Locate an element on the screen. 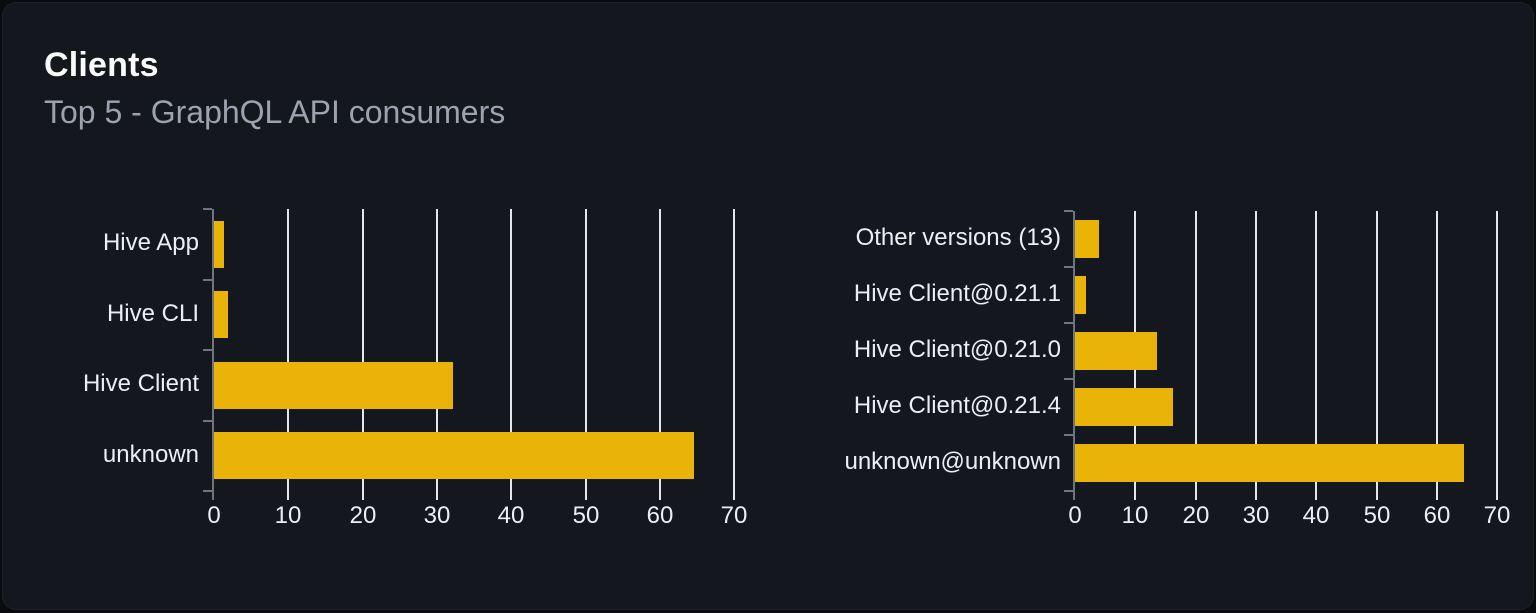  bar-unknown-unknown is located at coordinates (1269, 463).